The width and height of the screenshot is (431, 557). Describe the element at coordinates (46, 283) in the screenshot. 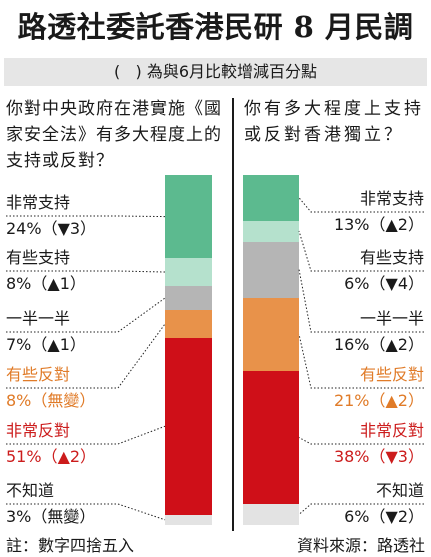

I see `value-label-some-support: 8%（▲1）` at that location.